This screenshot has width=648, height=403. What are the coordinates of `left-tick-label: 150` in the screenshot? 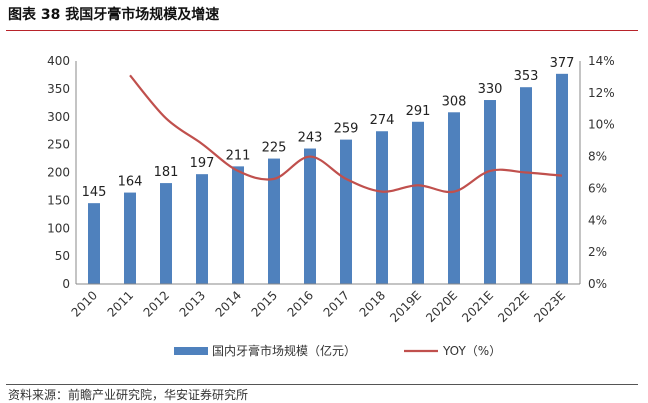 It's located at (58, 200).